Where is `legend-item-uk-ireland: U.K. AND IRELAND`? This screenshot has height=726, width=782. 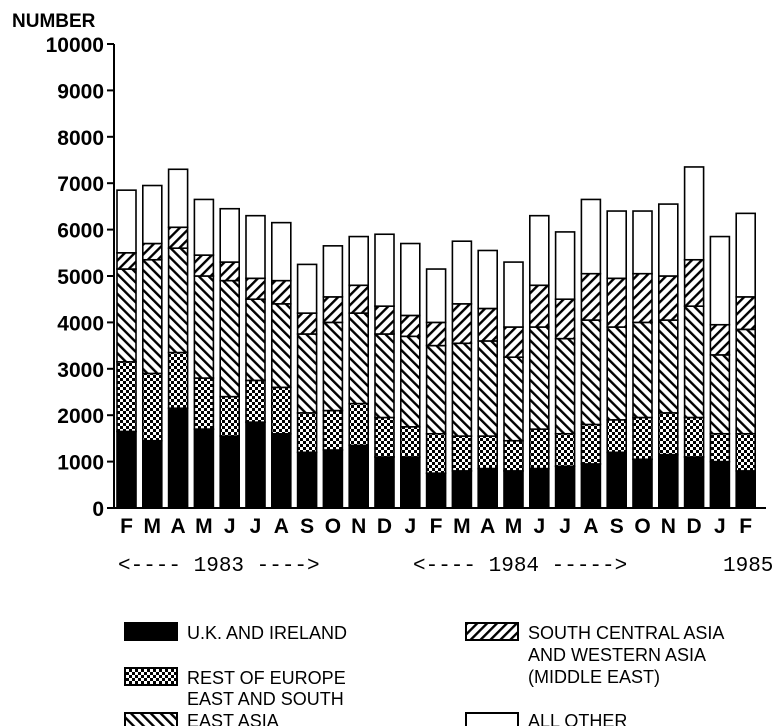 legend-item-uk-ireland: U.K. AND IRELAND is located at coordinates (235, 632).